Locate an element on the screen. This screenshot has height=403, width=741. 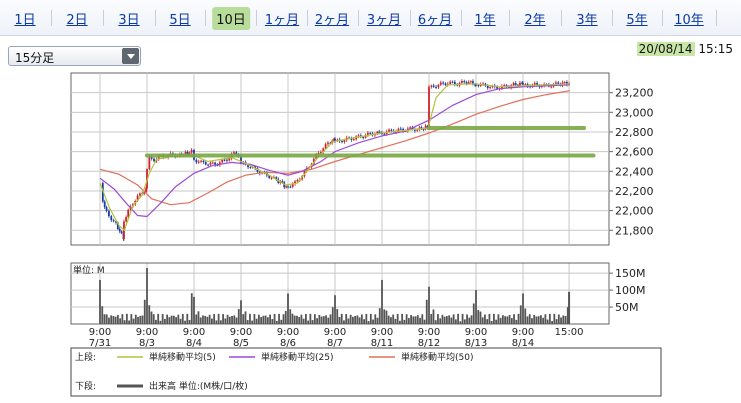
tab-2d: 2日 is located at coordinates (77, 20).